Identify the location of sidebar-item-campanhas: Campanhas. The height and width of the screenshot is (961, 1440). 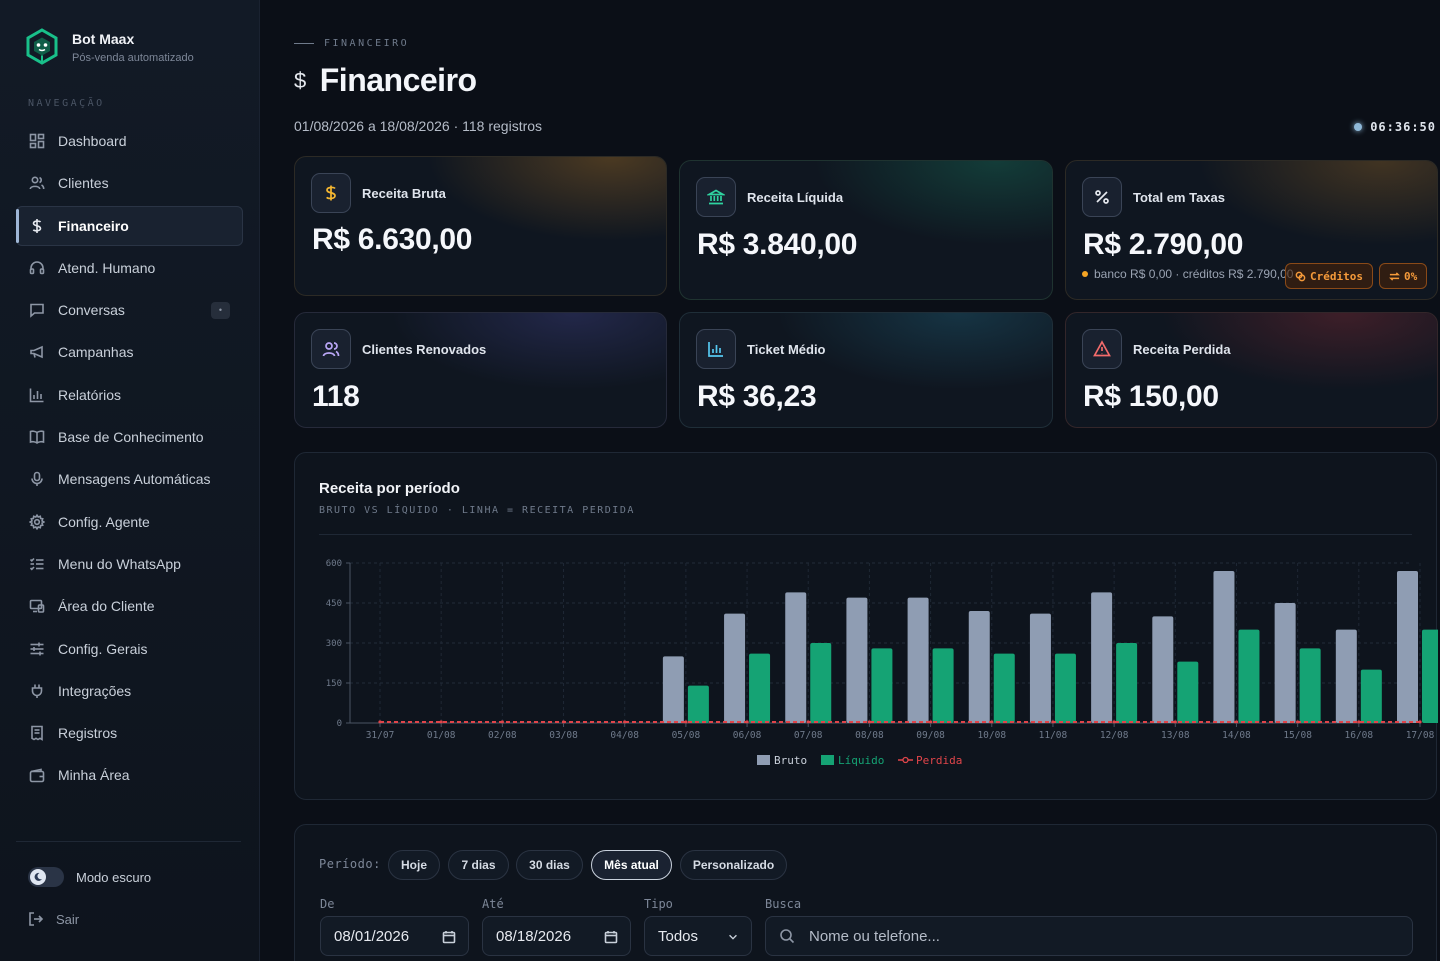
(129, 352).